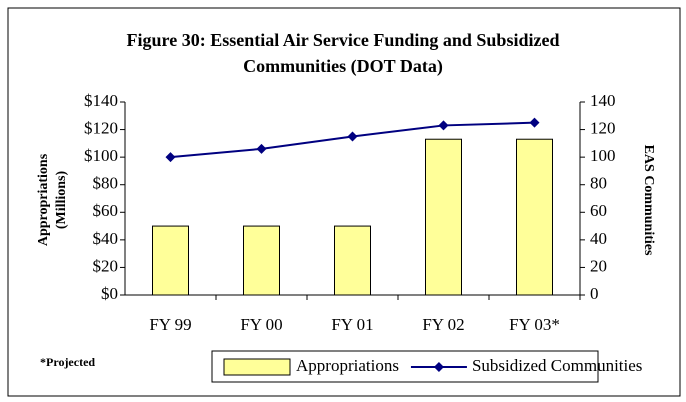  What do you see at coordinates (598, 183) in the screenshot?
I see `y2-tick-label: 80` at bounding box center [598, 183].